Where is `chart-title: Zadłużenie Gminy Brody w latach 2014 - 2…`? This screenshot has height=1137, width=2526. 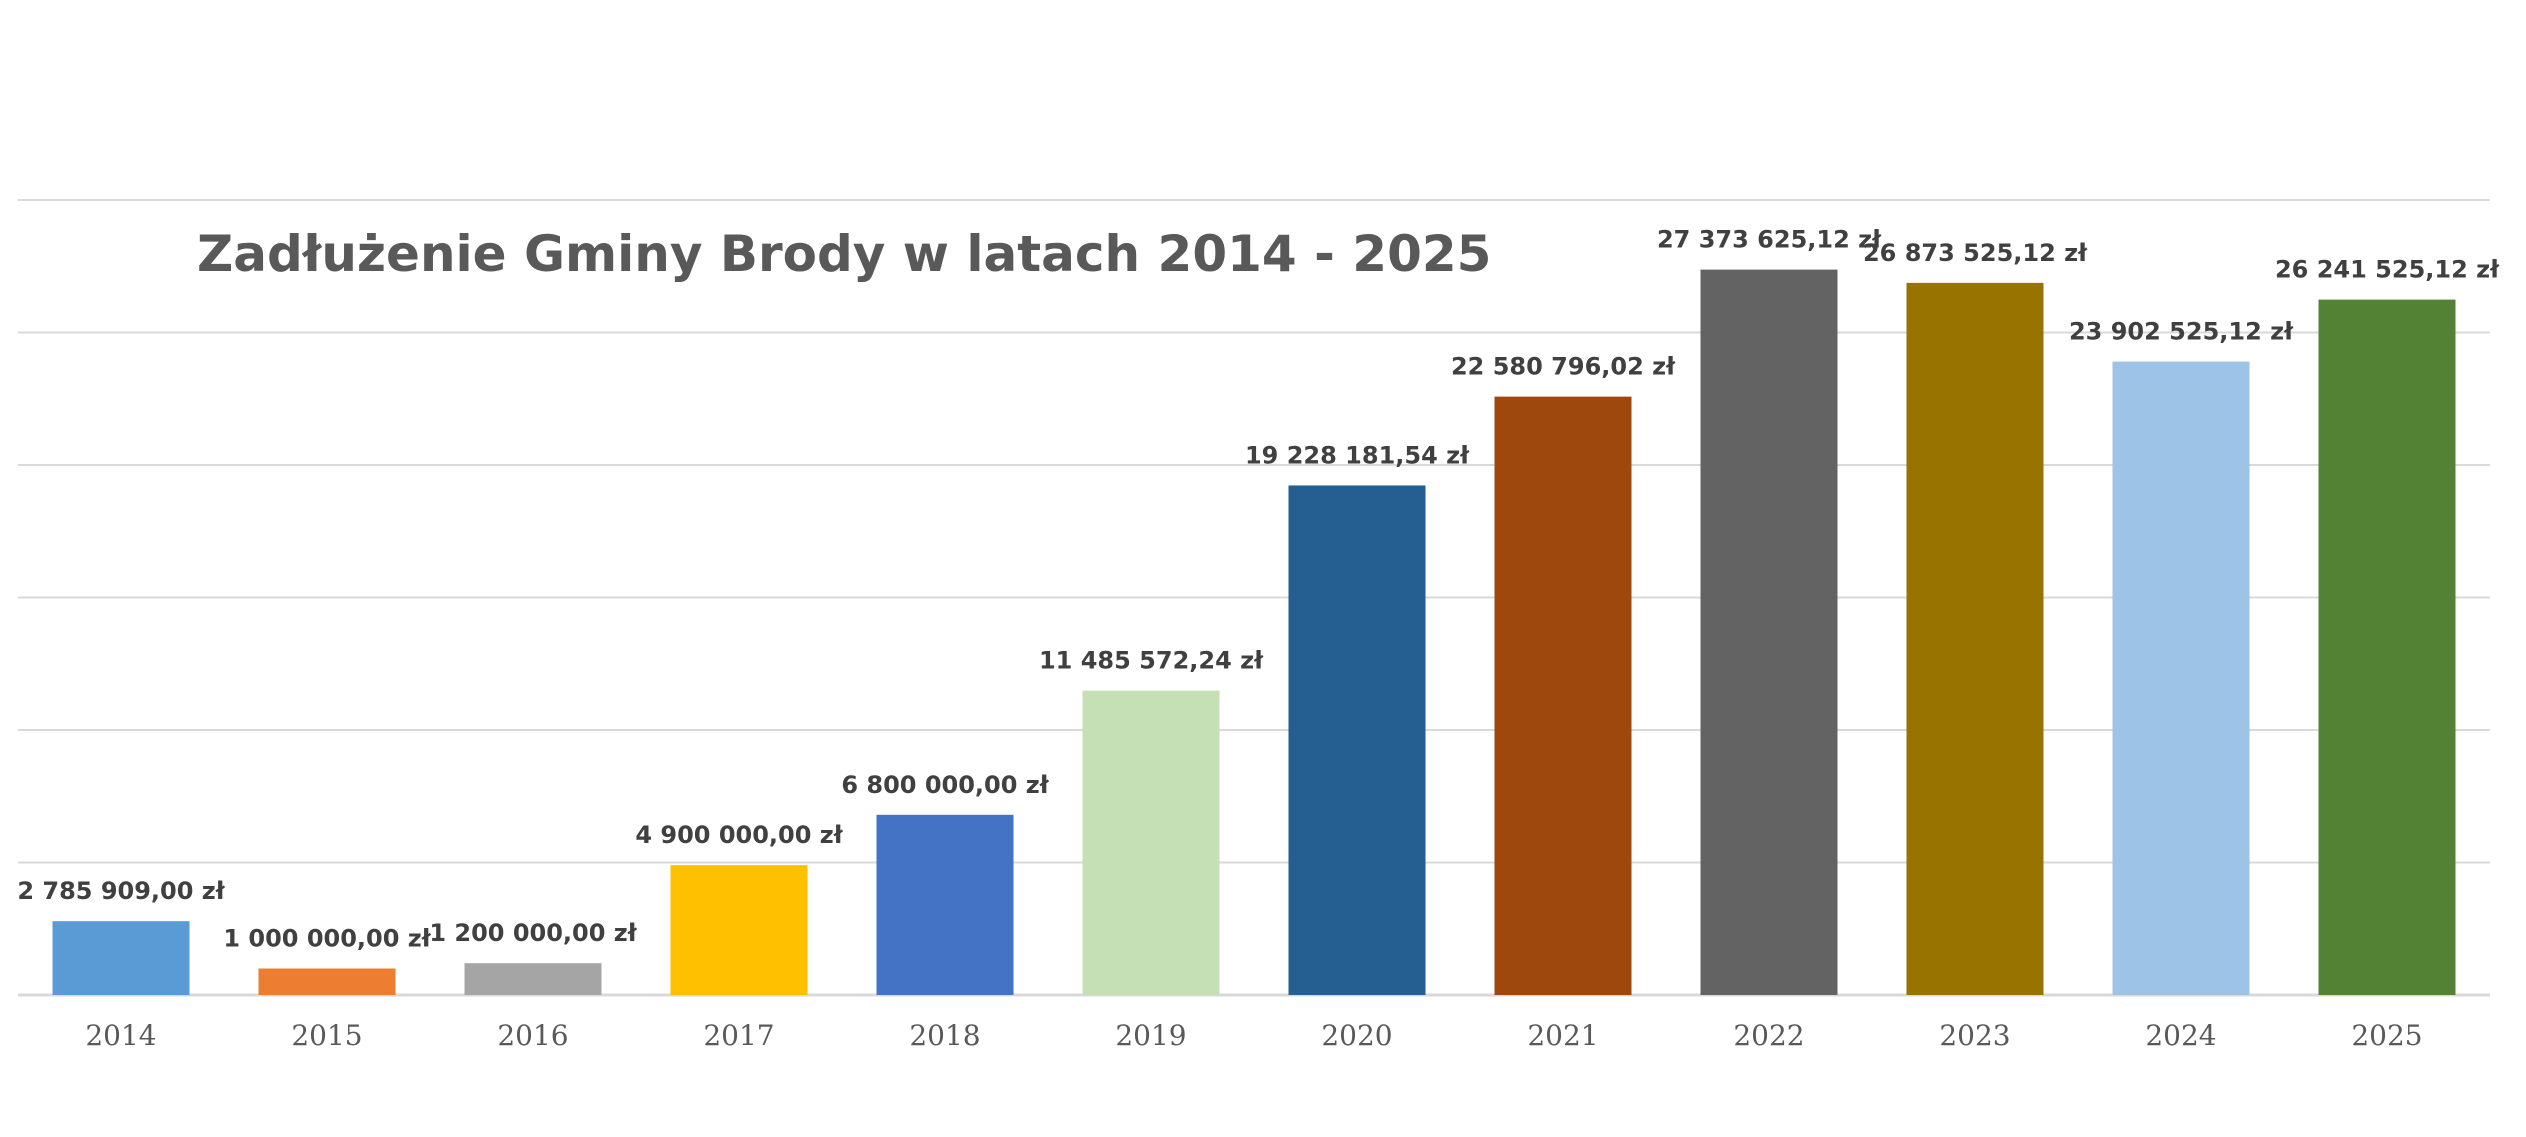 chart-title: Zadłużenie Gminy Brody w latach 2014 - 2… is located at coordinates (844, 254).